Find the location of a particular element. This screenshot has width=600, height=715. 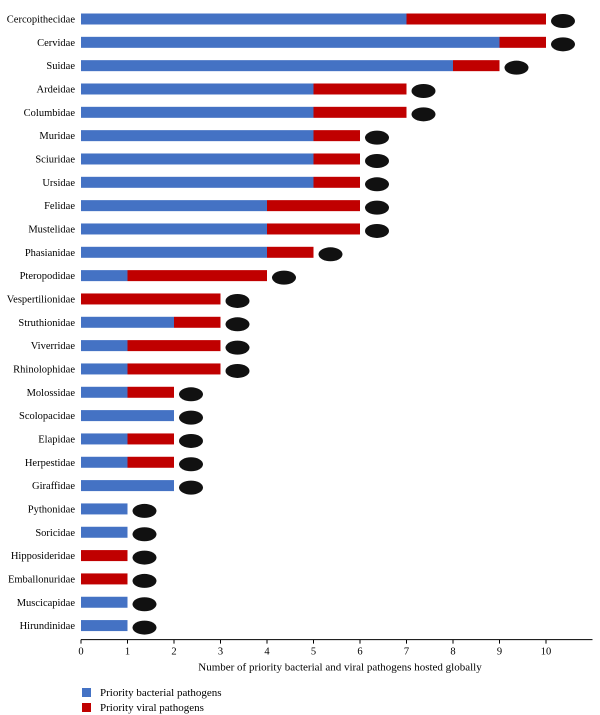

x-tick-label: 7 is located at coordinates (406, 652).